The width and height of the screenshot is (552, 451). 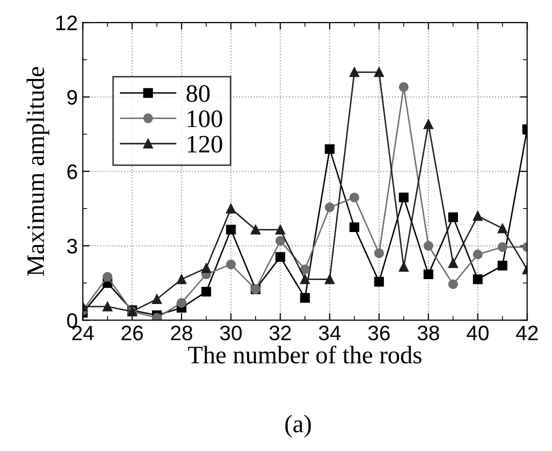 I want to click on legend-label: 120, so click(x=205, y=144).